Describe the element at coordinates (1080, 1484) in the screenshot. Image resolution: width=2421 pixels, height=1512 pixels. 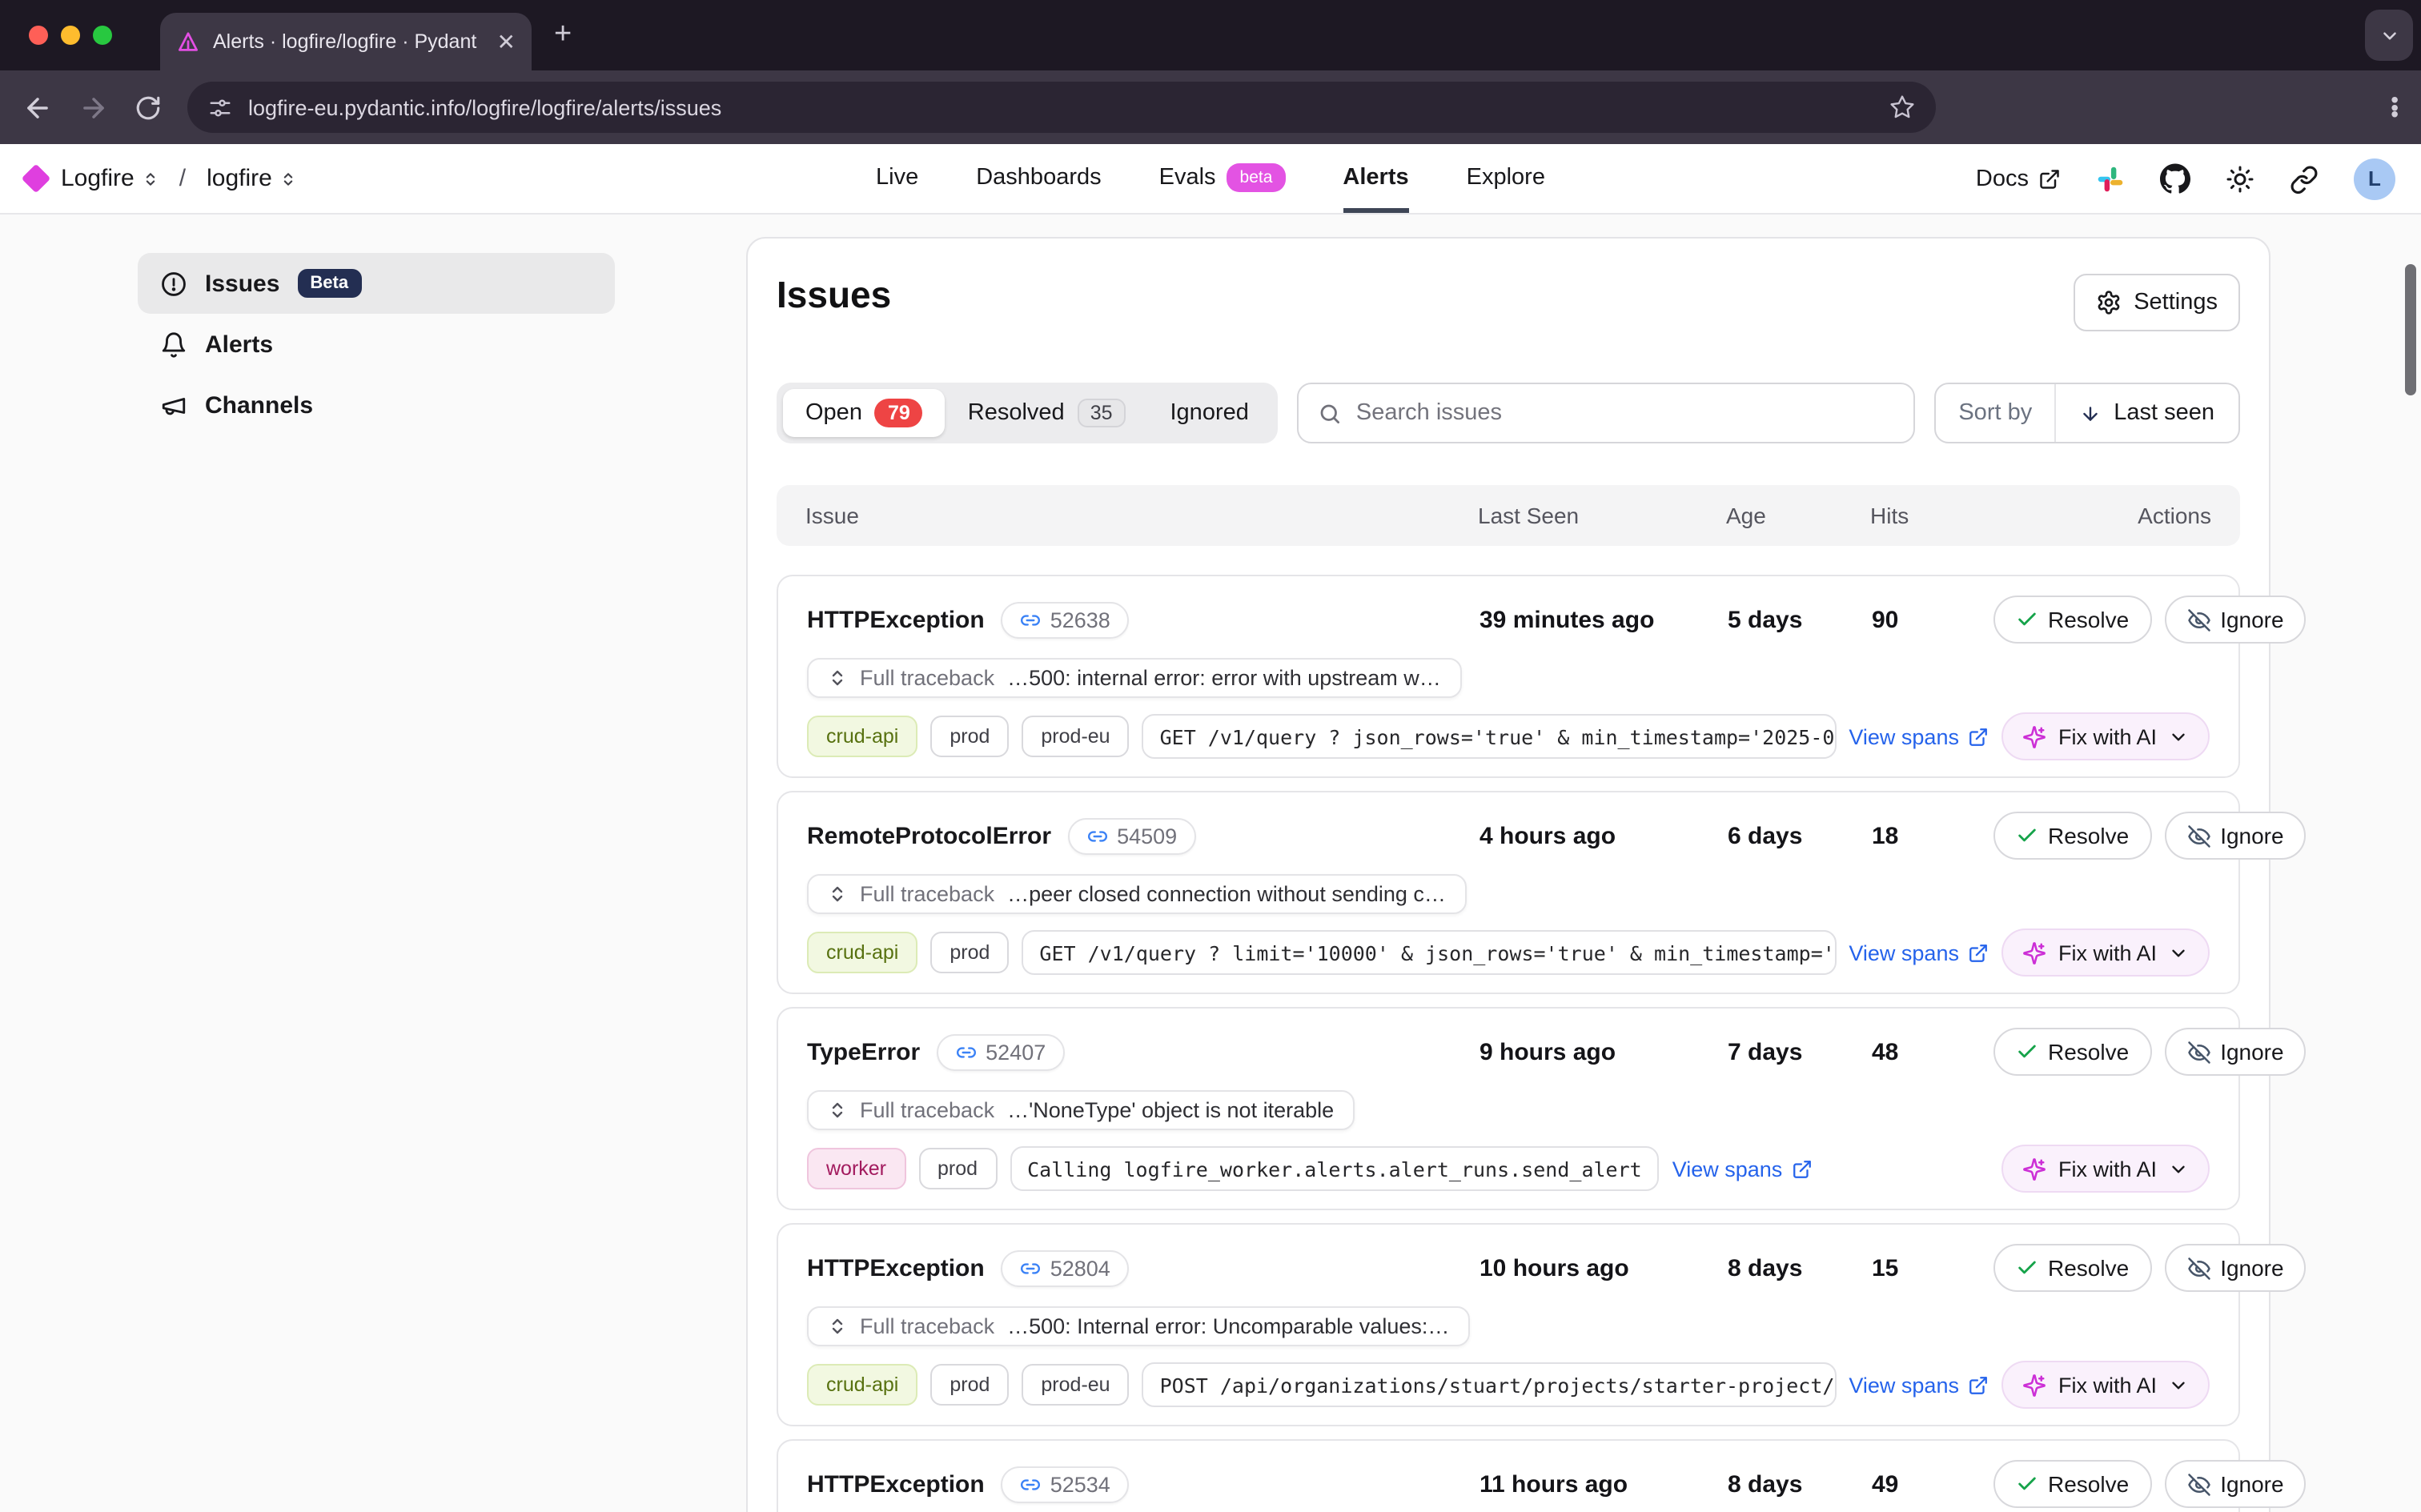
I see `issue-id: 52534` at that location.